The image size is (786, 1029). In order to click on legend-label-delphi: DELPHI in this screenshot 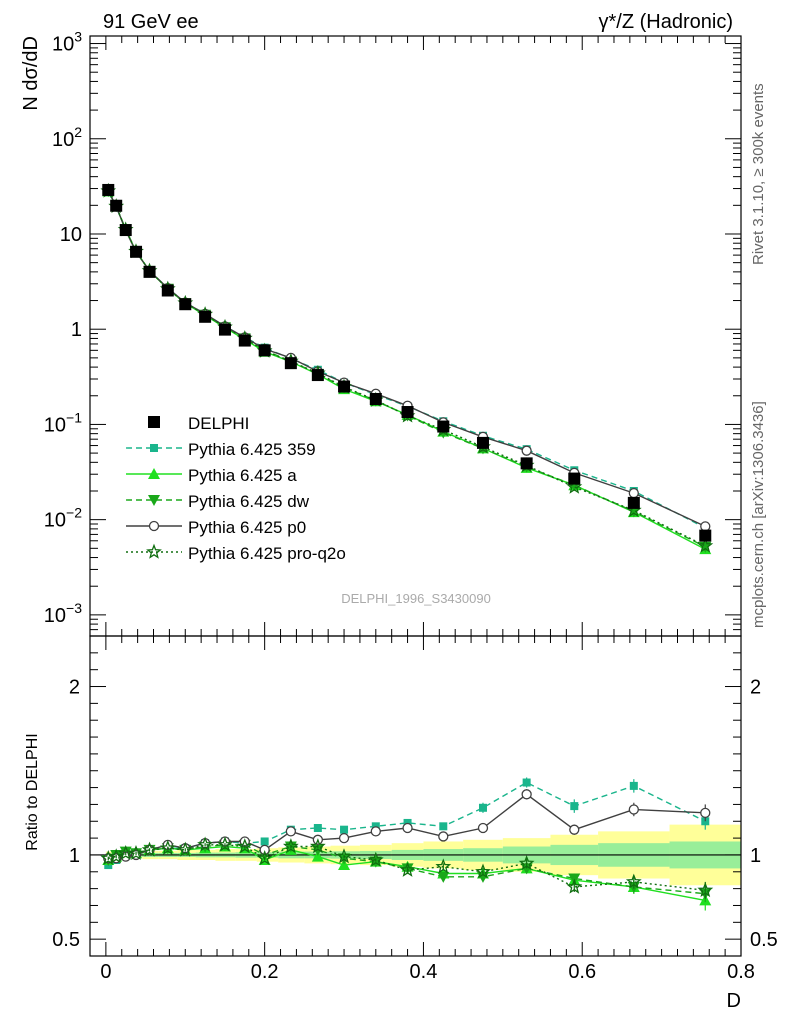, I will do `click(218, 423)`.